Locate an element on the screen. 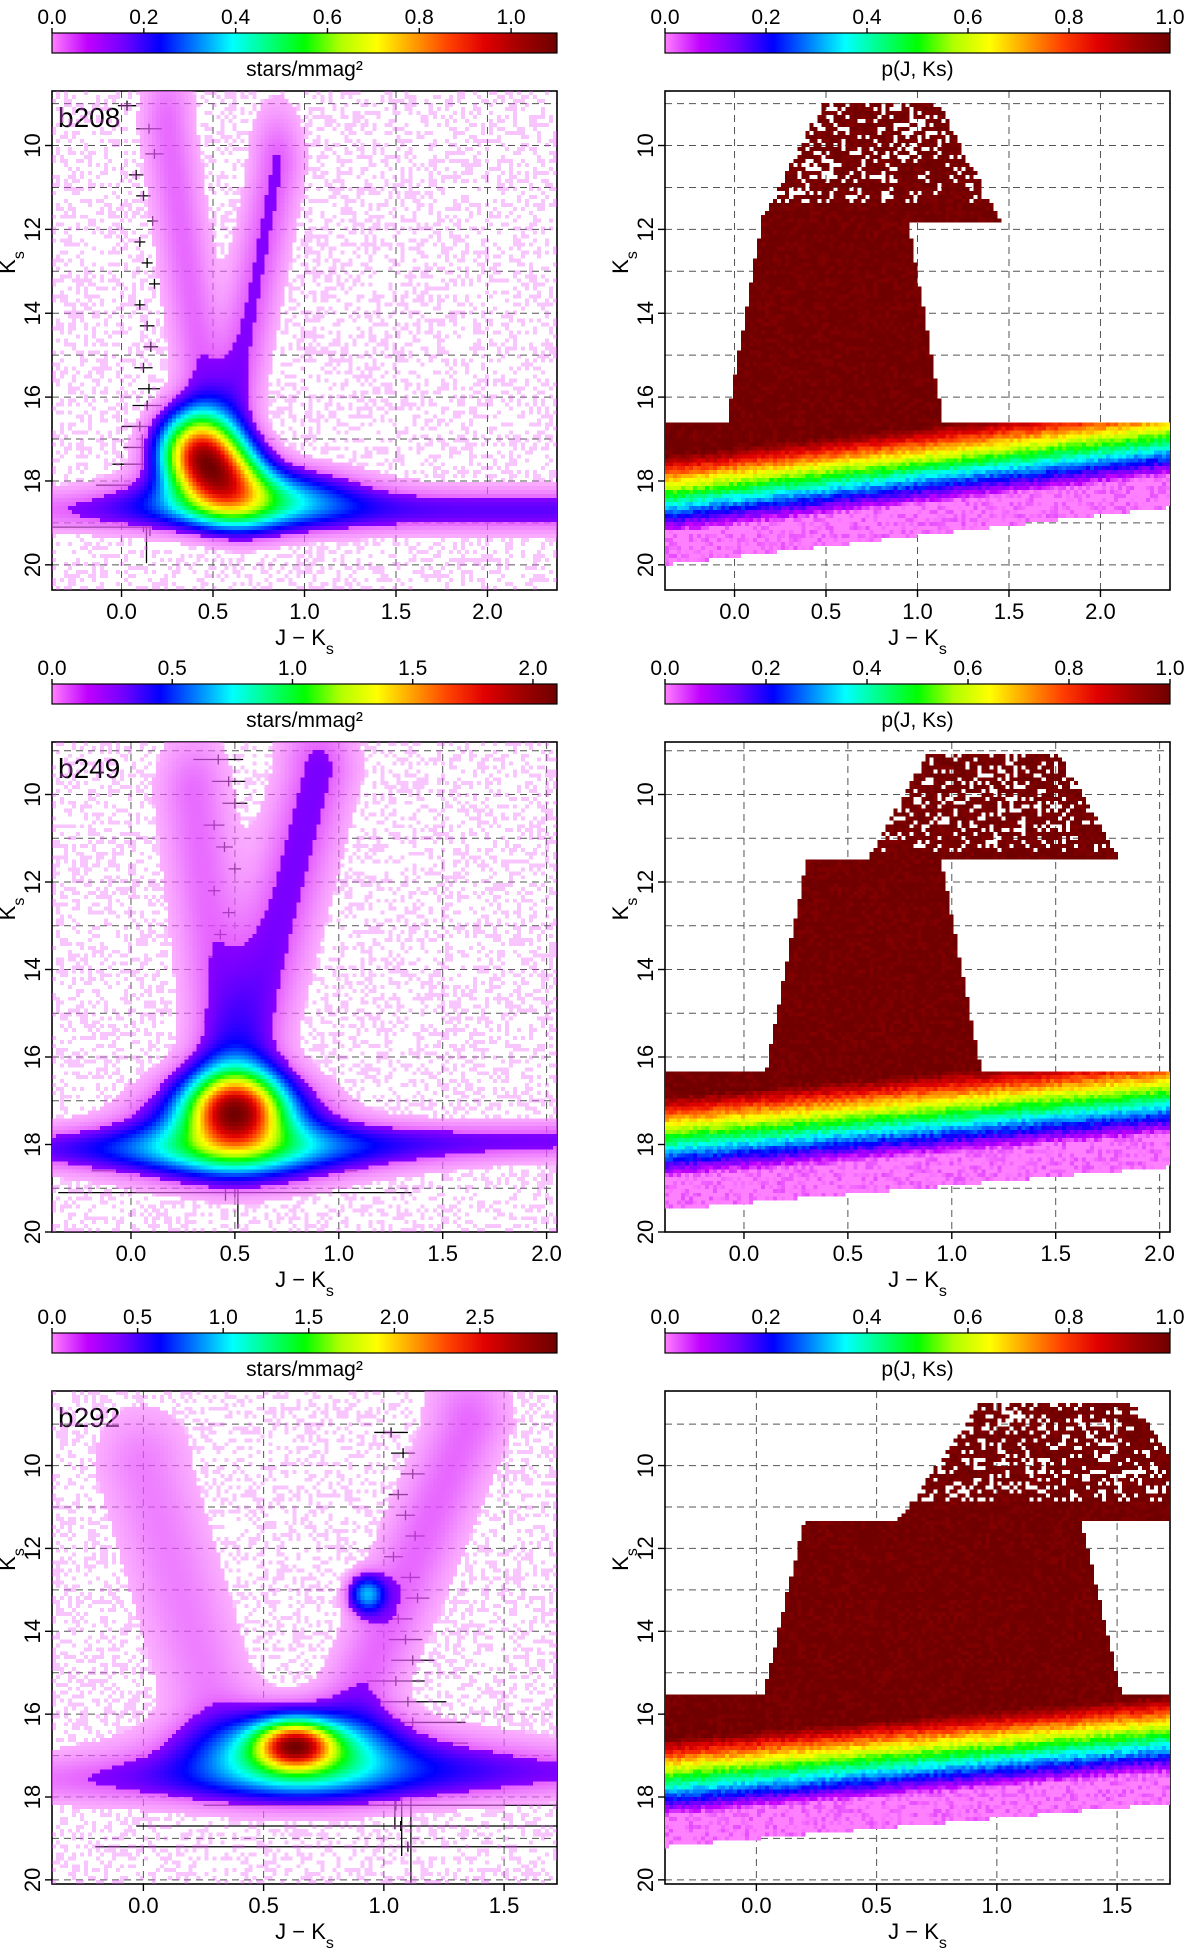 This screenshot has width=1200, height=1955. heatmap-b208-prob is located at coordinates (917, 340).